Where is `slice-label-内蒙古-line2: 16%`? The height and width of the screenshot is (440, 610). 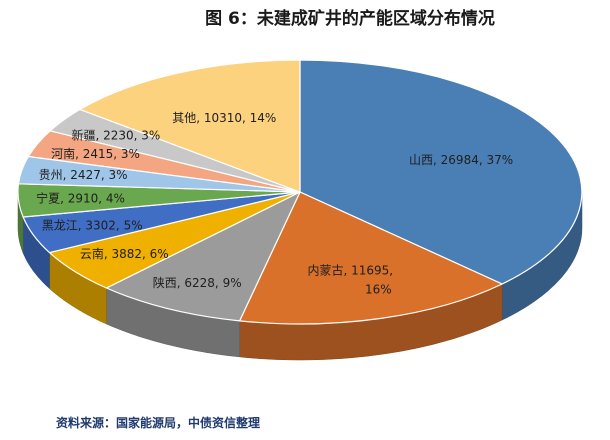
slice-label-内蒙古-line2: 16% is located at coordinates (378, 289).